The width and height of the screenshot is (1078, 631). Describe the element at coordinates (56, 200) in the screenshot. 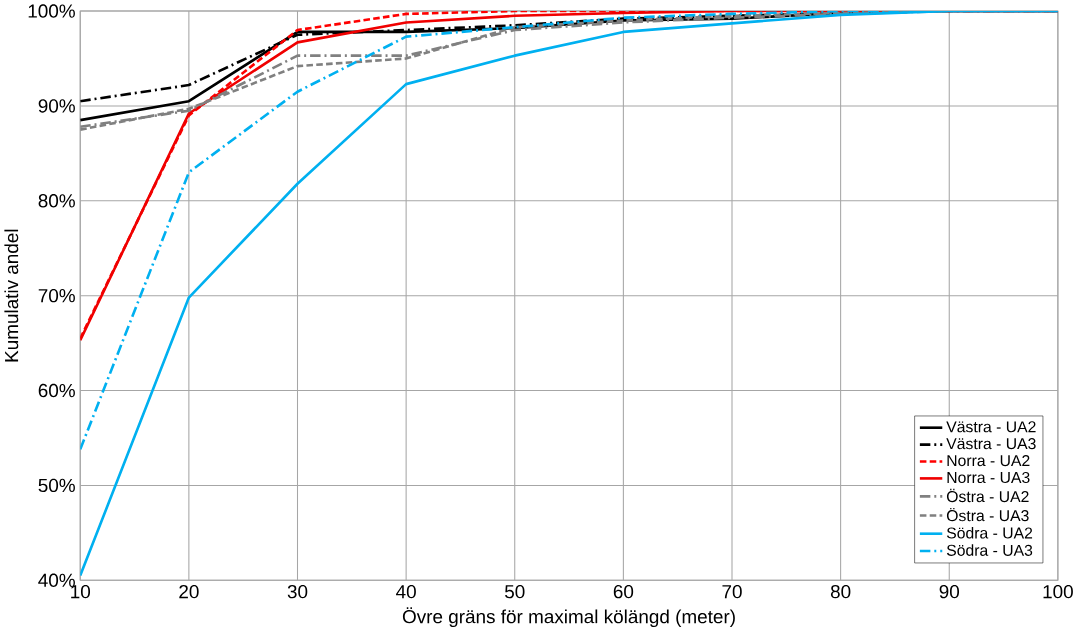

I see `y-tick-label: 80%` at that location.